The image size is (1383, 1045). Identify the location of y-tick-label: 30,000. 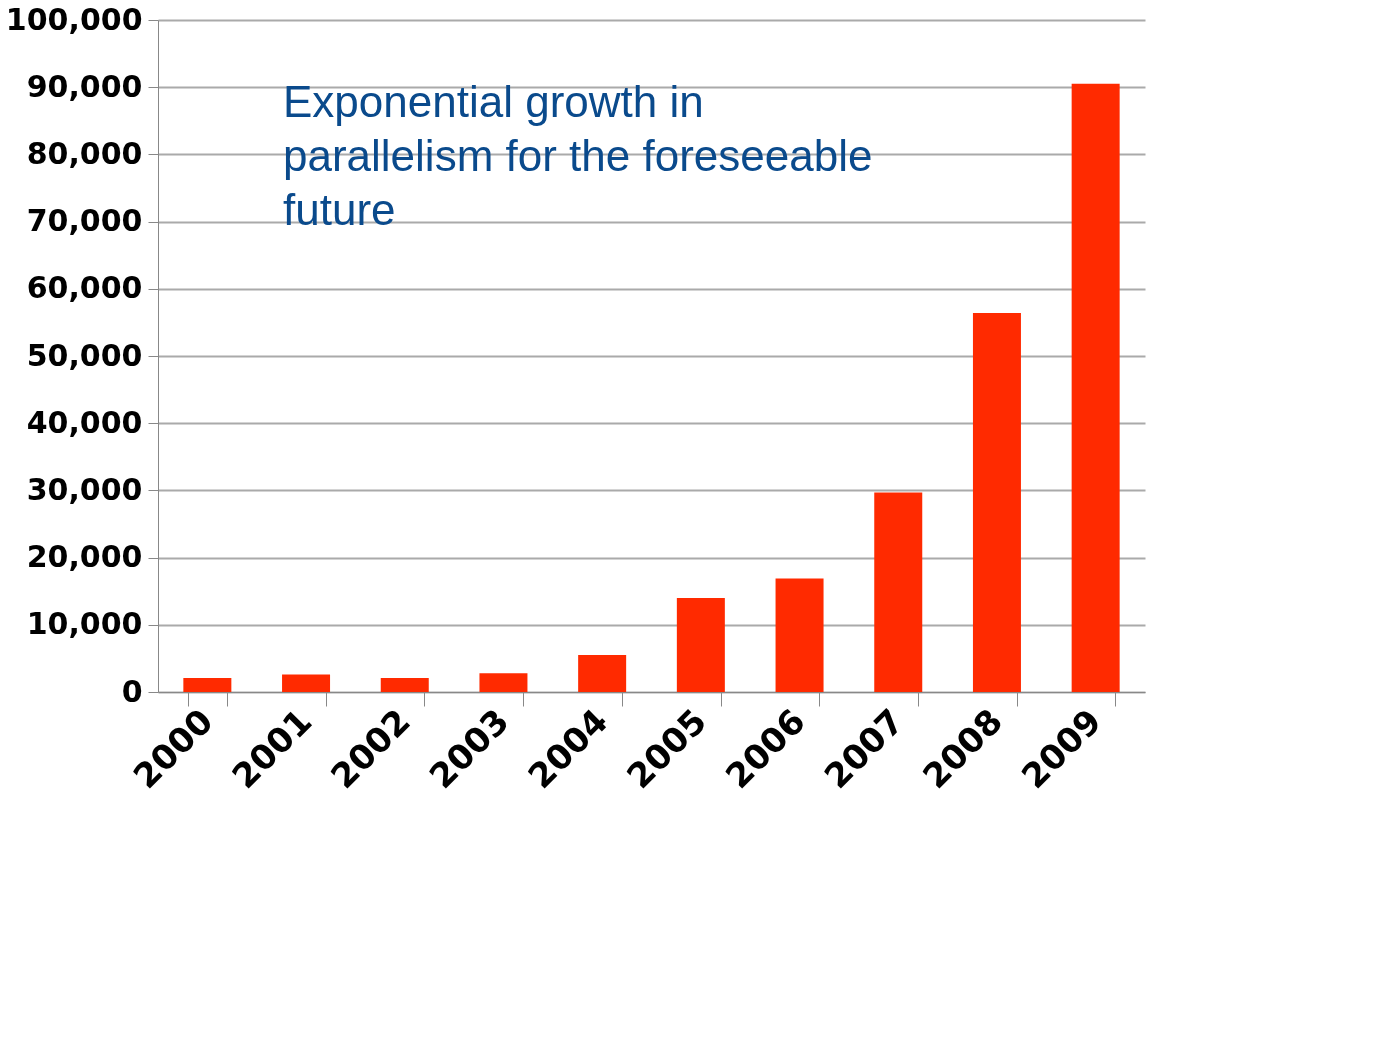
(84, 489).